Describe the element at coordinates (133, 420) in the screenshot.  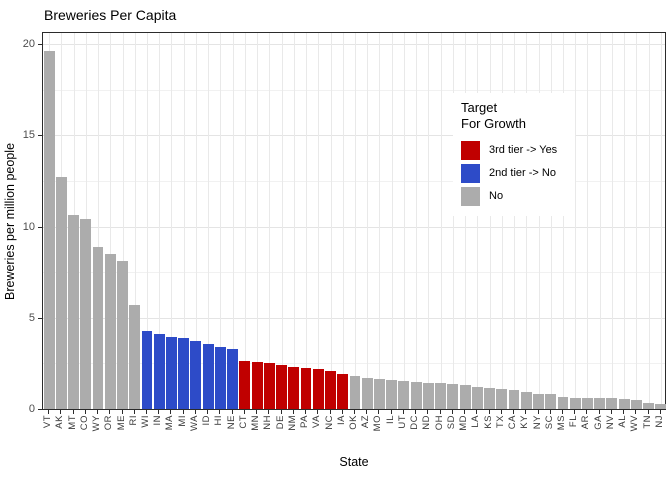
I see `x-tick-label: RI` at that location.